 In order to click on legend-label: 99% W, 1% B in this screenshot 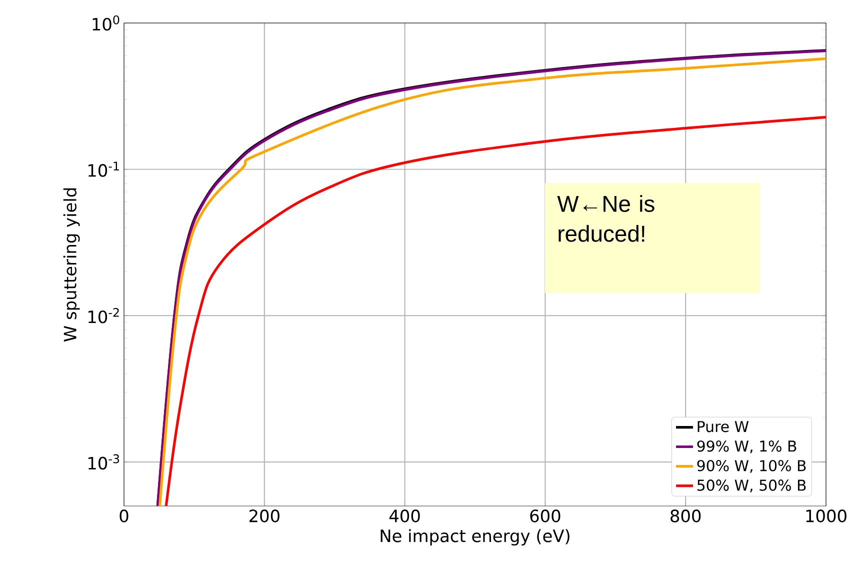, I will do `click(746, 447)`.